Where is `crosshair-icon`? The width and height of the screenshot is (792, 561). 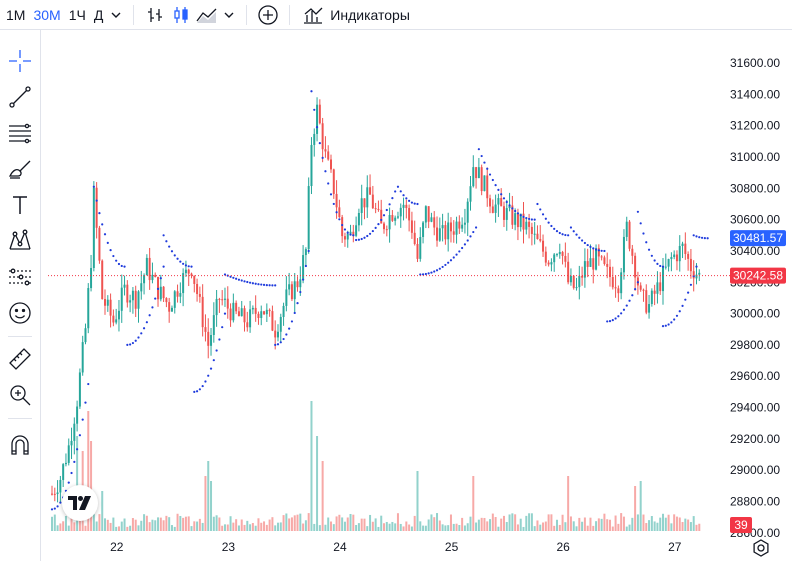 crosshair-icon is located at coordinates (20, 61).